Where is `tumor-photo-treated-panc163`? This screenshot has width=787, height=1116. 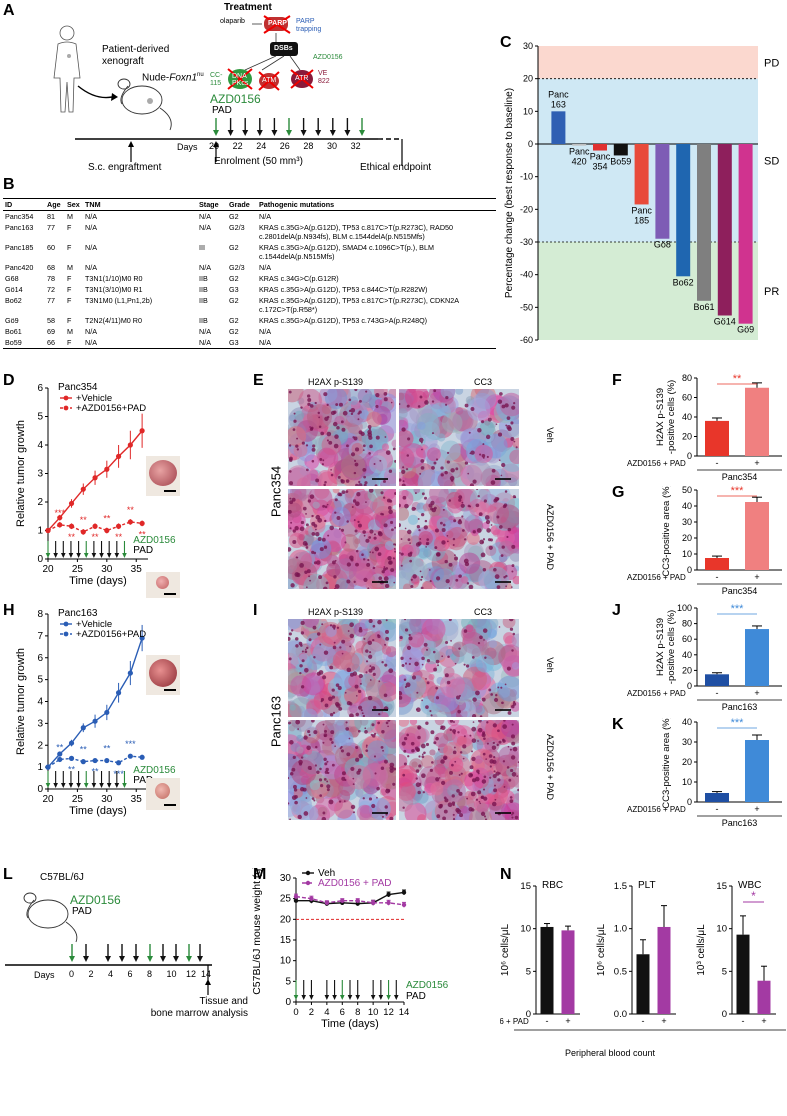
tumor-photo-treated-panc163 is located at coordinates (163, 794).